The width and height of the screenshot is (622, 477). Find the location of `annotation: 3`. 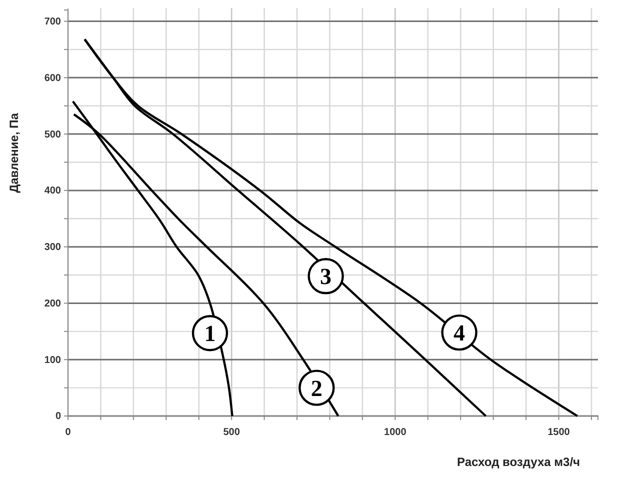

annotation: 3 is located at coordinates (326, 277).